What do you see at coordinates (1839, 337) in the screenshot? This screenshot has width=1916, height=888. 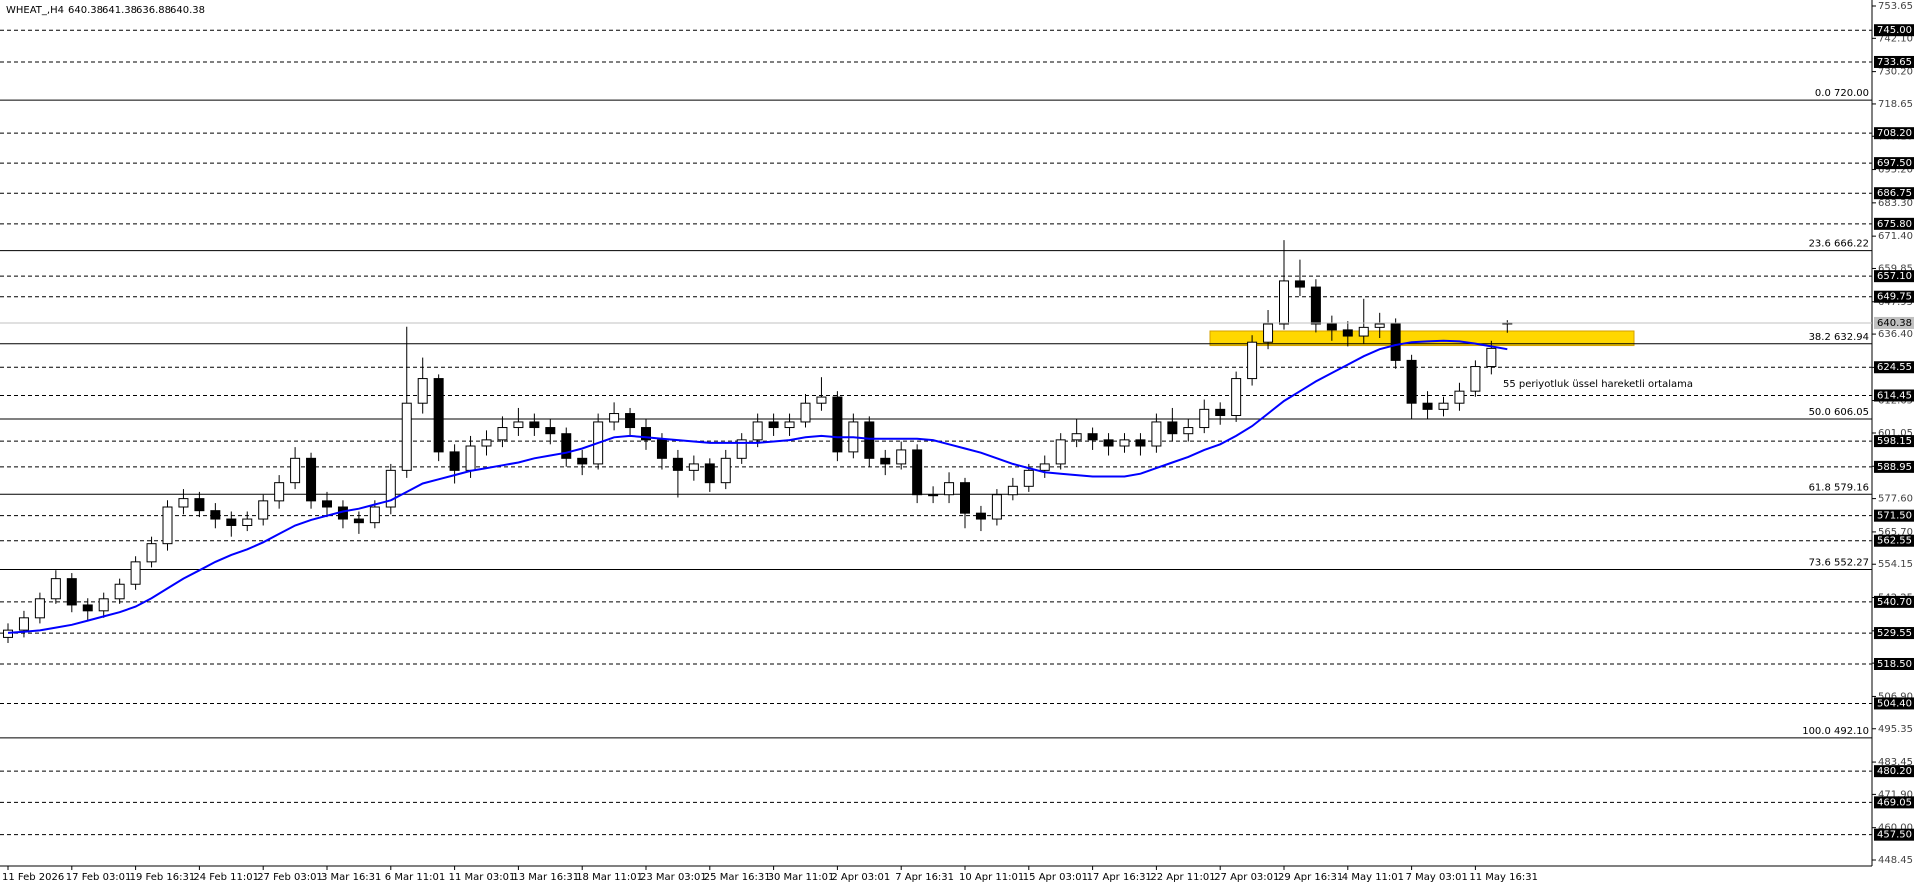 I see `fib-label: 38.2 632.94` at bounding box center [1839, 337].